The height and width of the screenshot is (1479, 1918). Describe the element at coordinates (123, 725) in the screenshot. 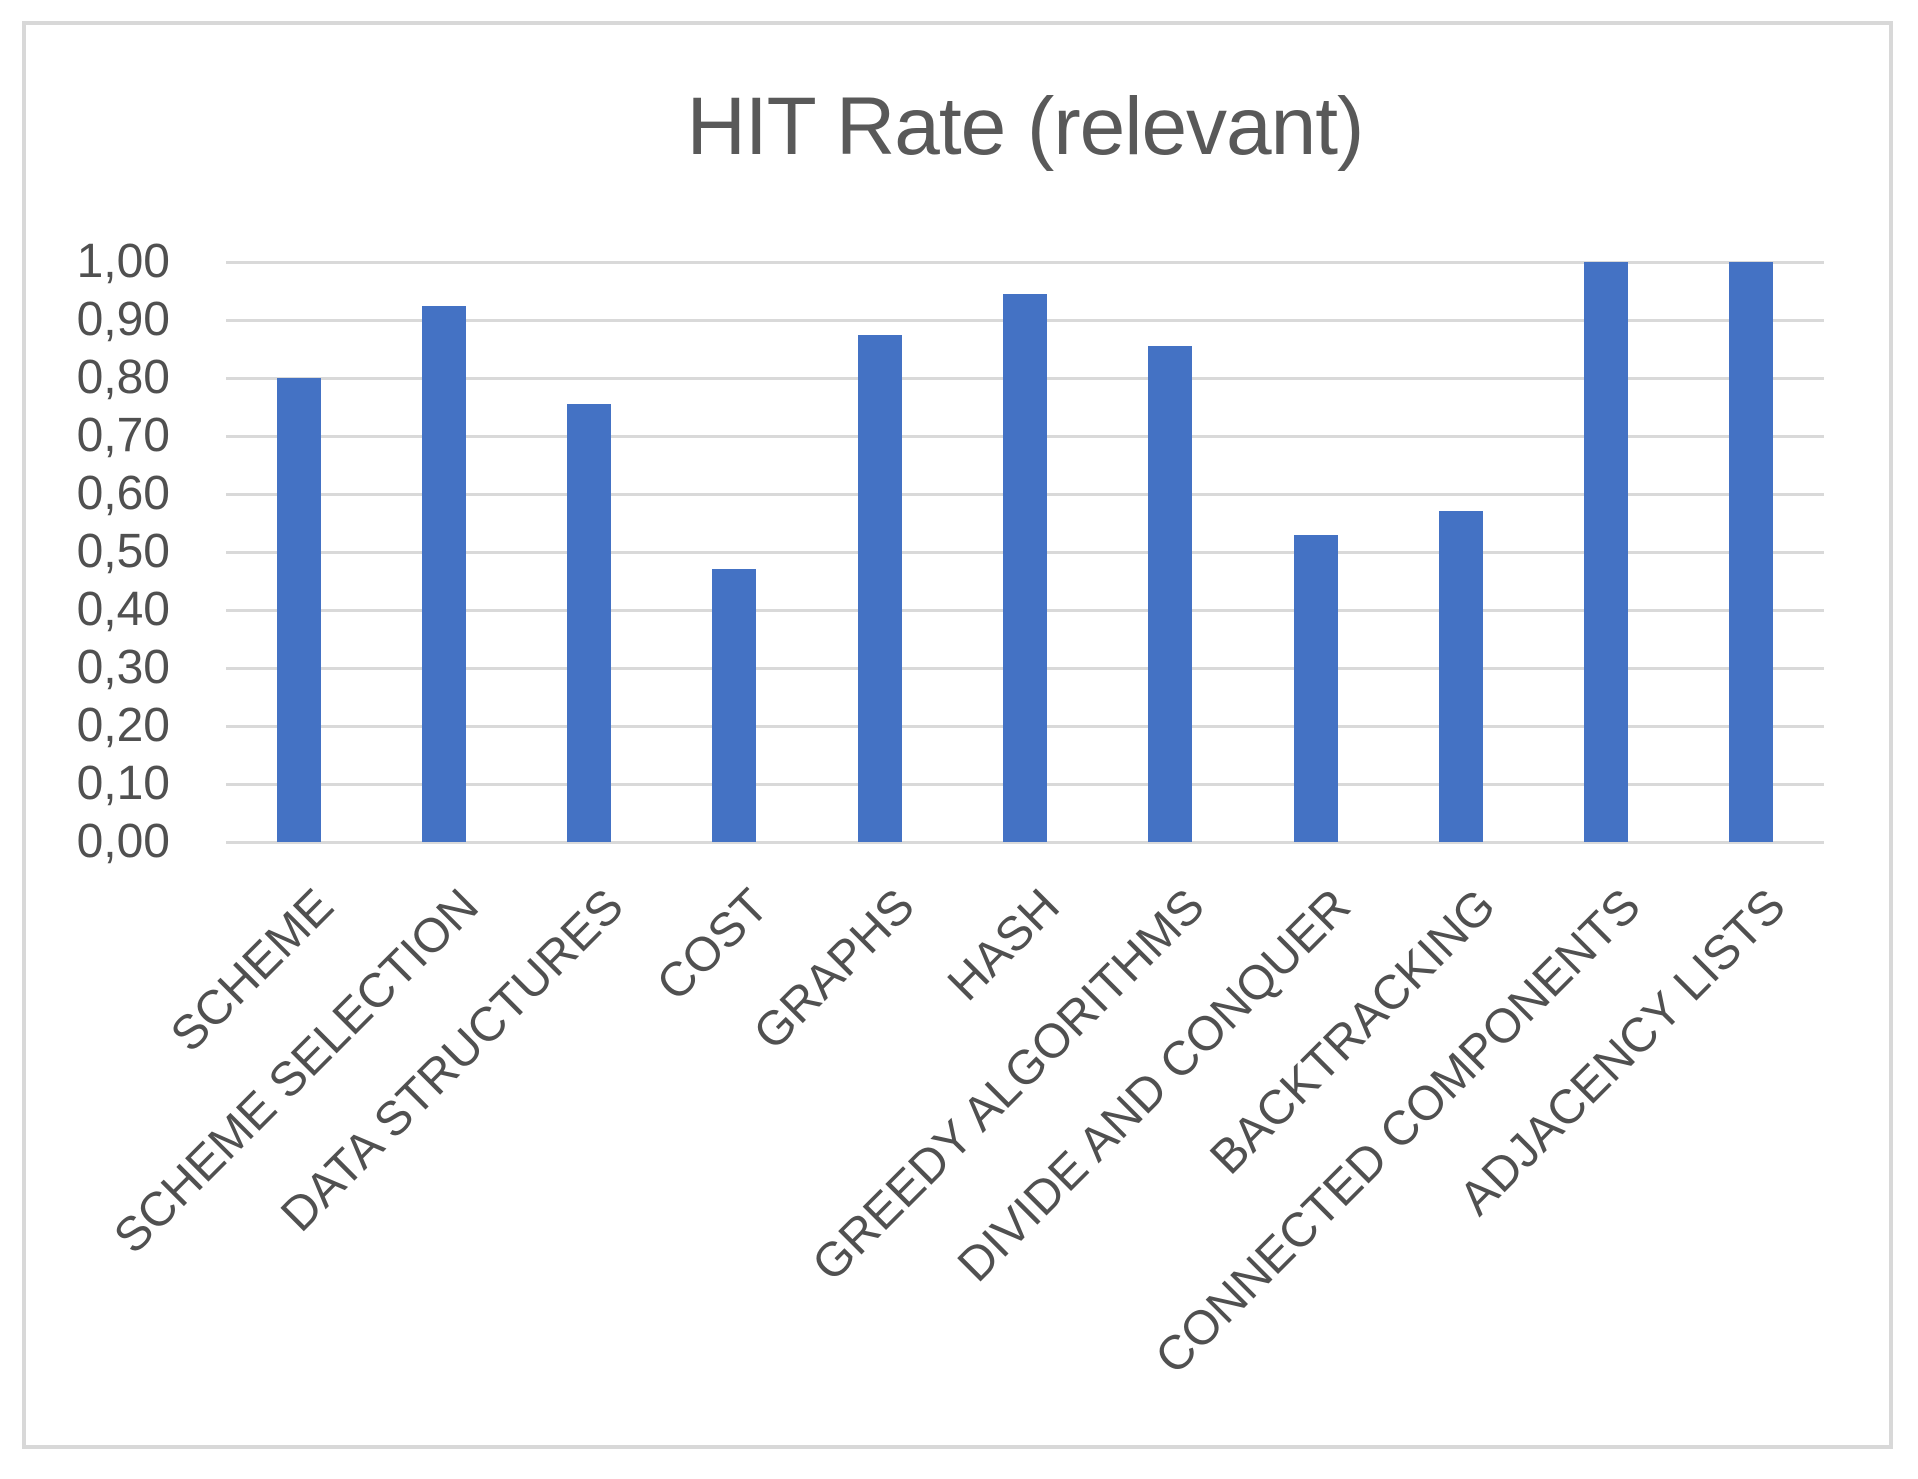

I see `y-tick-label: 0,20` at that location.